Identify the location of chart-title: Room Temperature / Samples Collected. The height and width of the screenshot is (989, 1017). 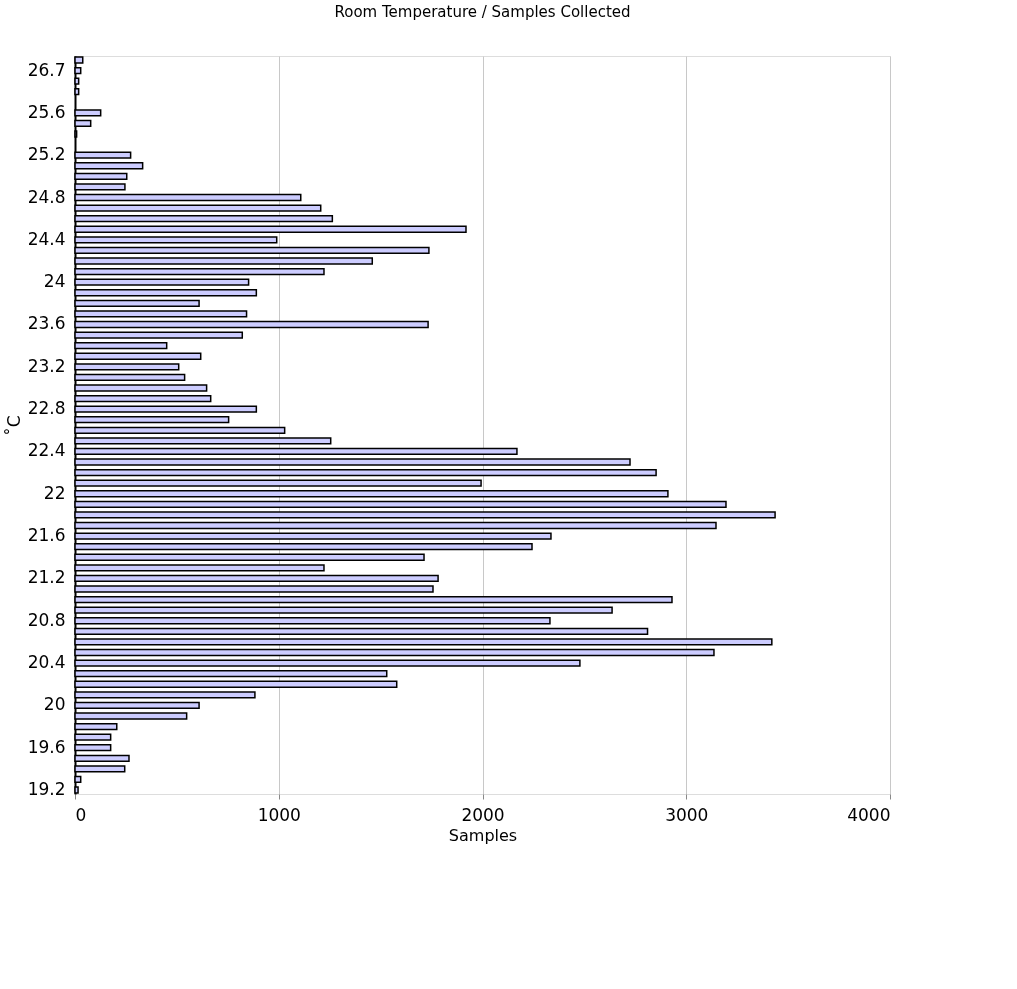
(482, 12).